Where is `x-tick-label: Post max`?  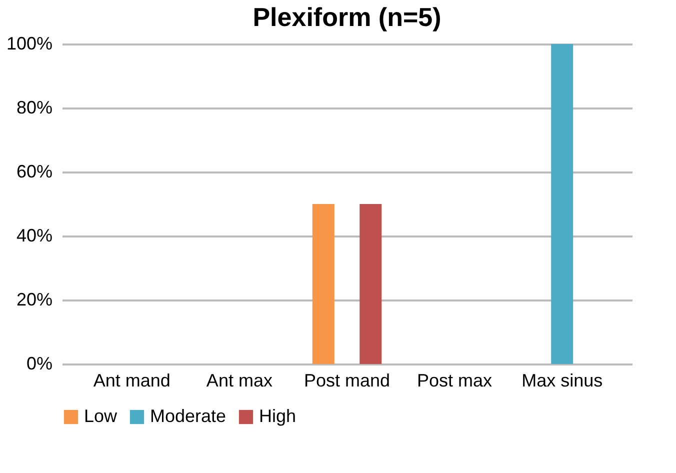 x-tick-label: Post max is located at coordinates (454, 380).